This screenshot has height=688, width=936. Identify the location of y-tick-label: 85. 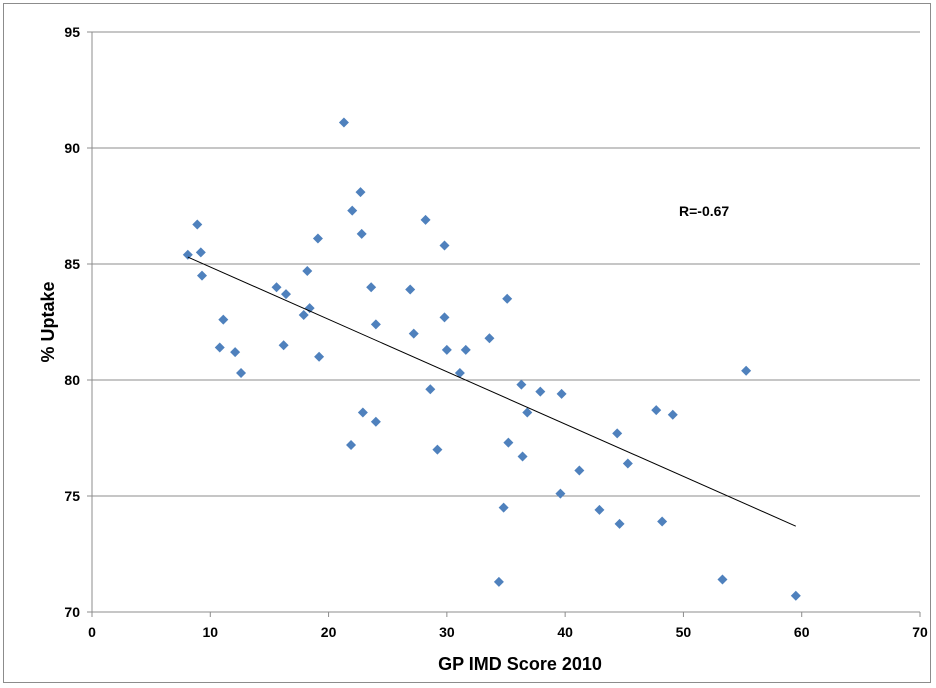
(72, 264).